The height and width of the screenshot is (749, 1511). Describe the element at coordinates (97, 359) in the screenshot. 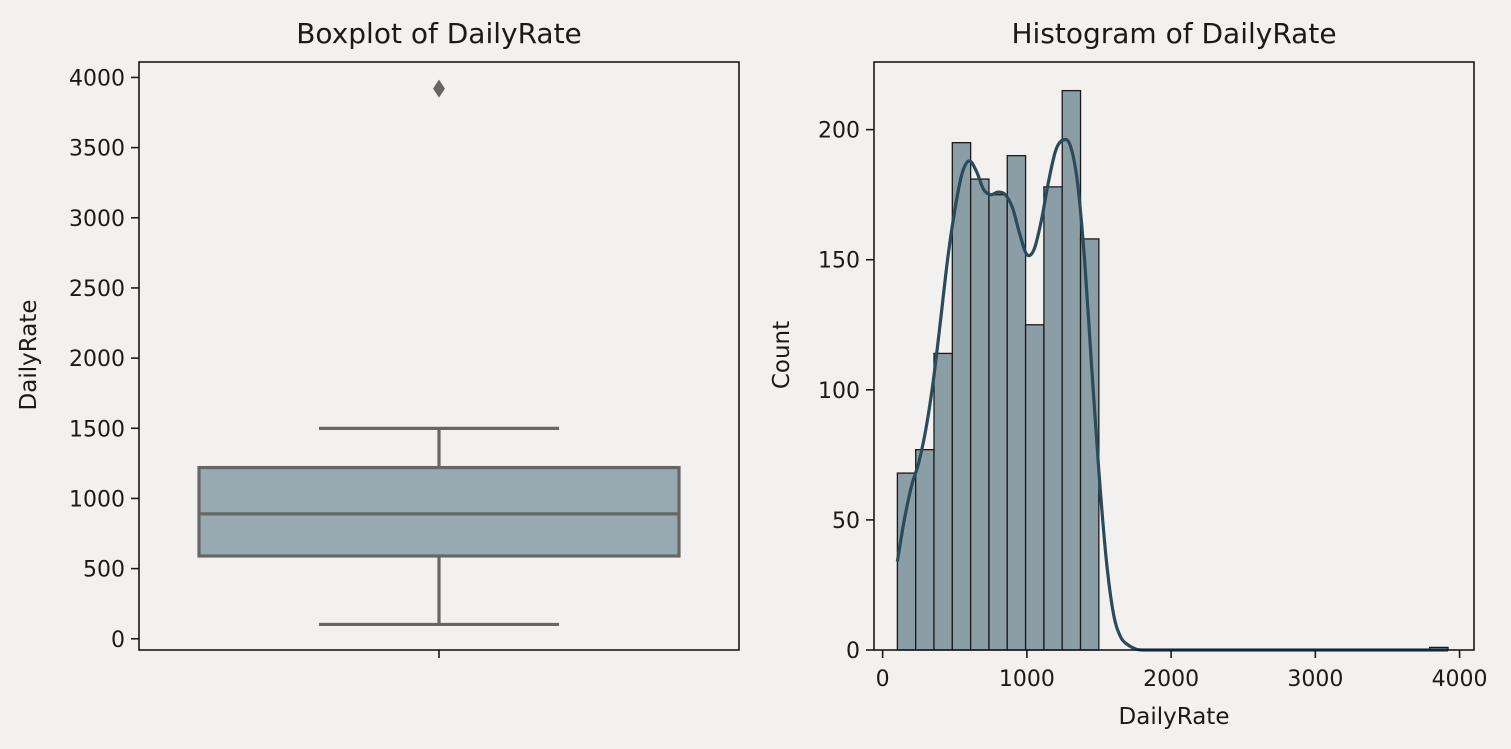

I see `boxplot-y-tick-label: 2000` at that location.